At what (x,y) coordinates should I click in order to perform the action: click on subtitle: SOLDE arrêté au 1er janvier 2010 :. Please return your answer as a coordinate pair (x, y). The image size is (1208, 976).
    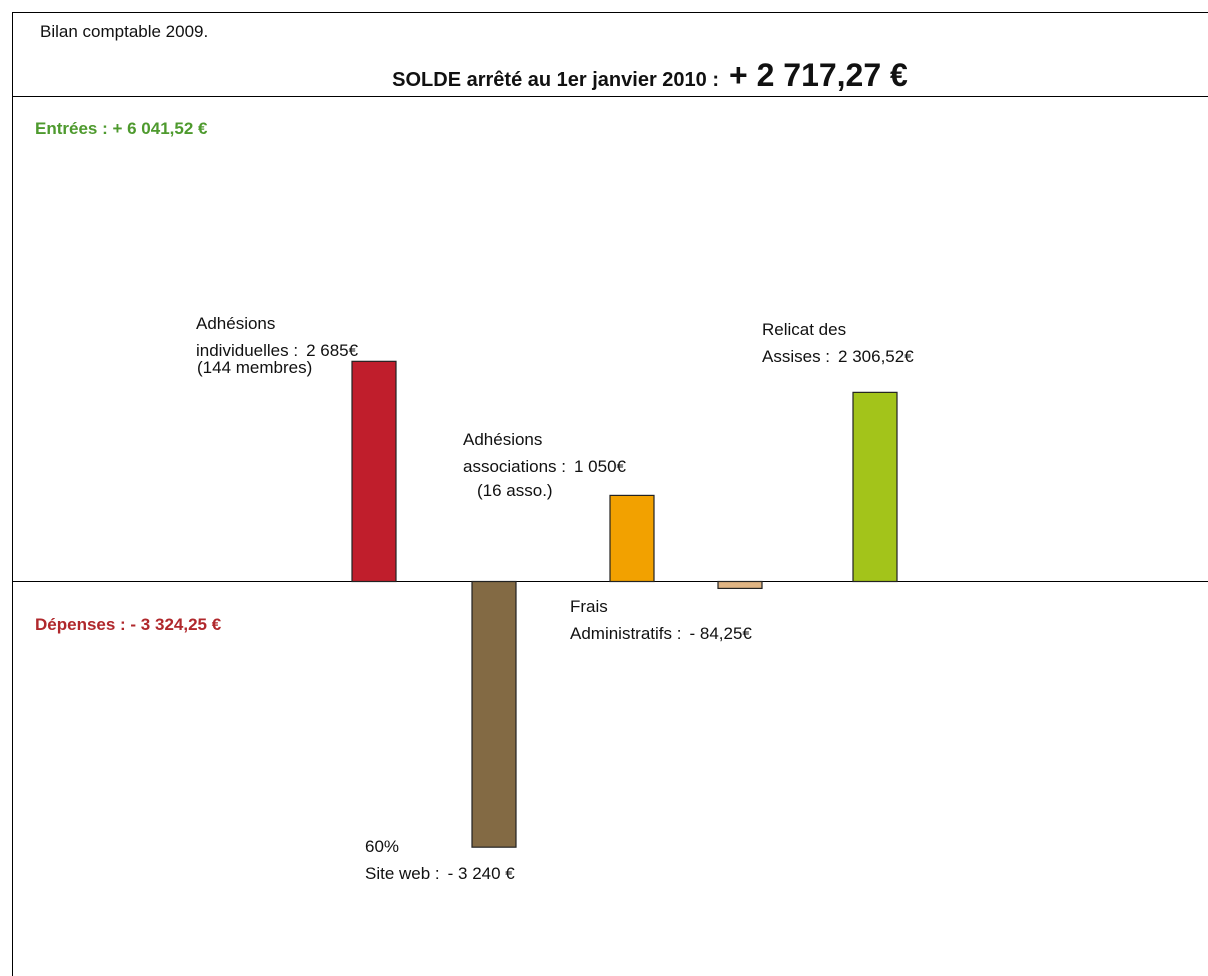
    Looking at the image, I should click on (555, 80).